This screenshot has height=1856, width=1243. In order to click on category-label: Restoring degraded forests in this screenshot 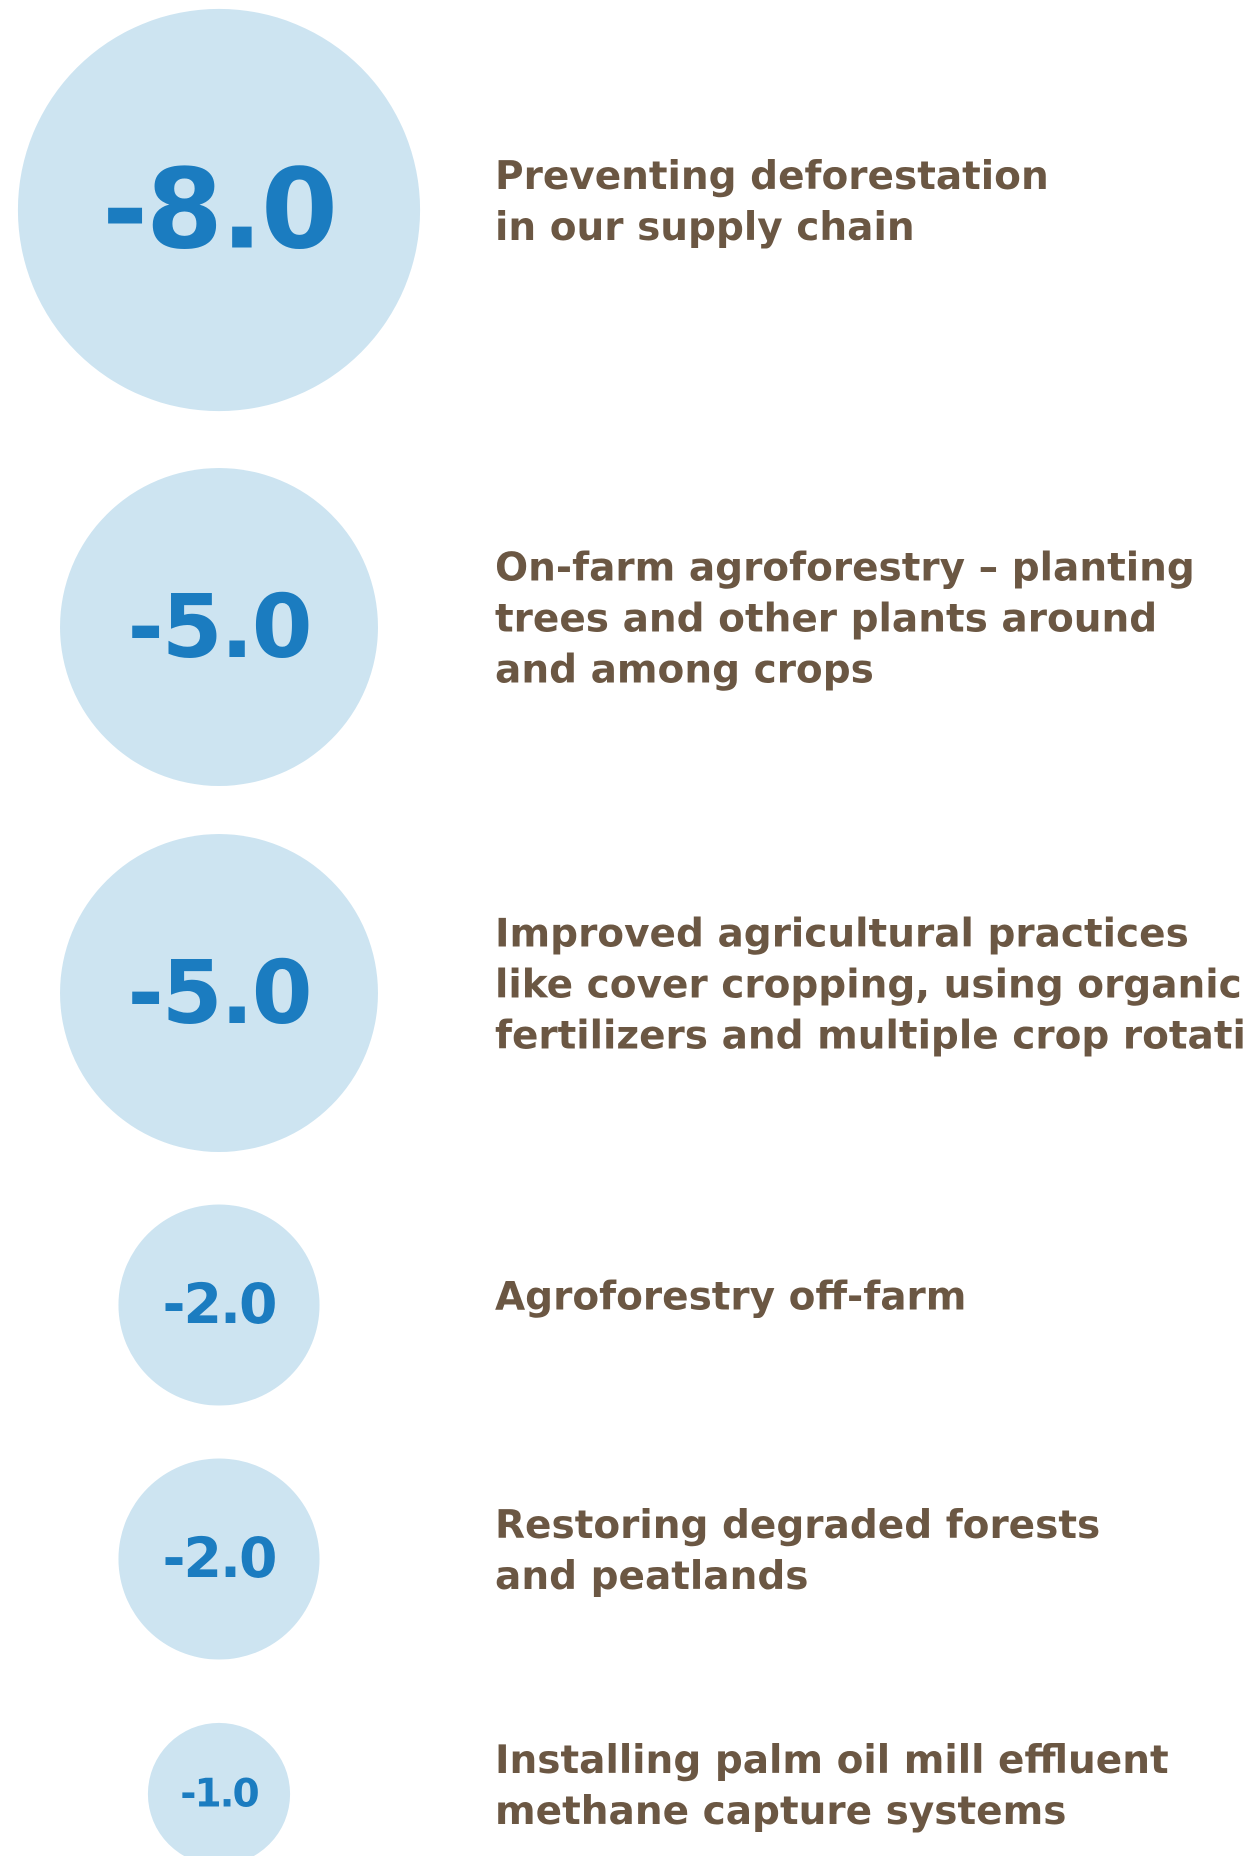, I will do `click(797, 1525)`.